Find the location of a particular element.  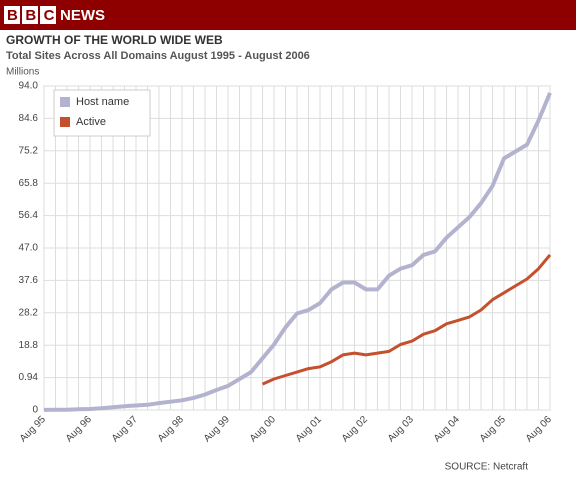

x-tick-label: Aug 98 is located at coordinates (171, 429).